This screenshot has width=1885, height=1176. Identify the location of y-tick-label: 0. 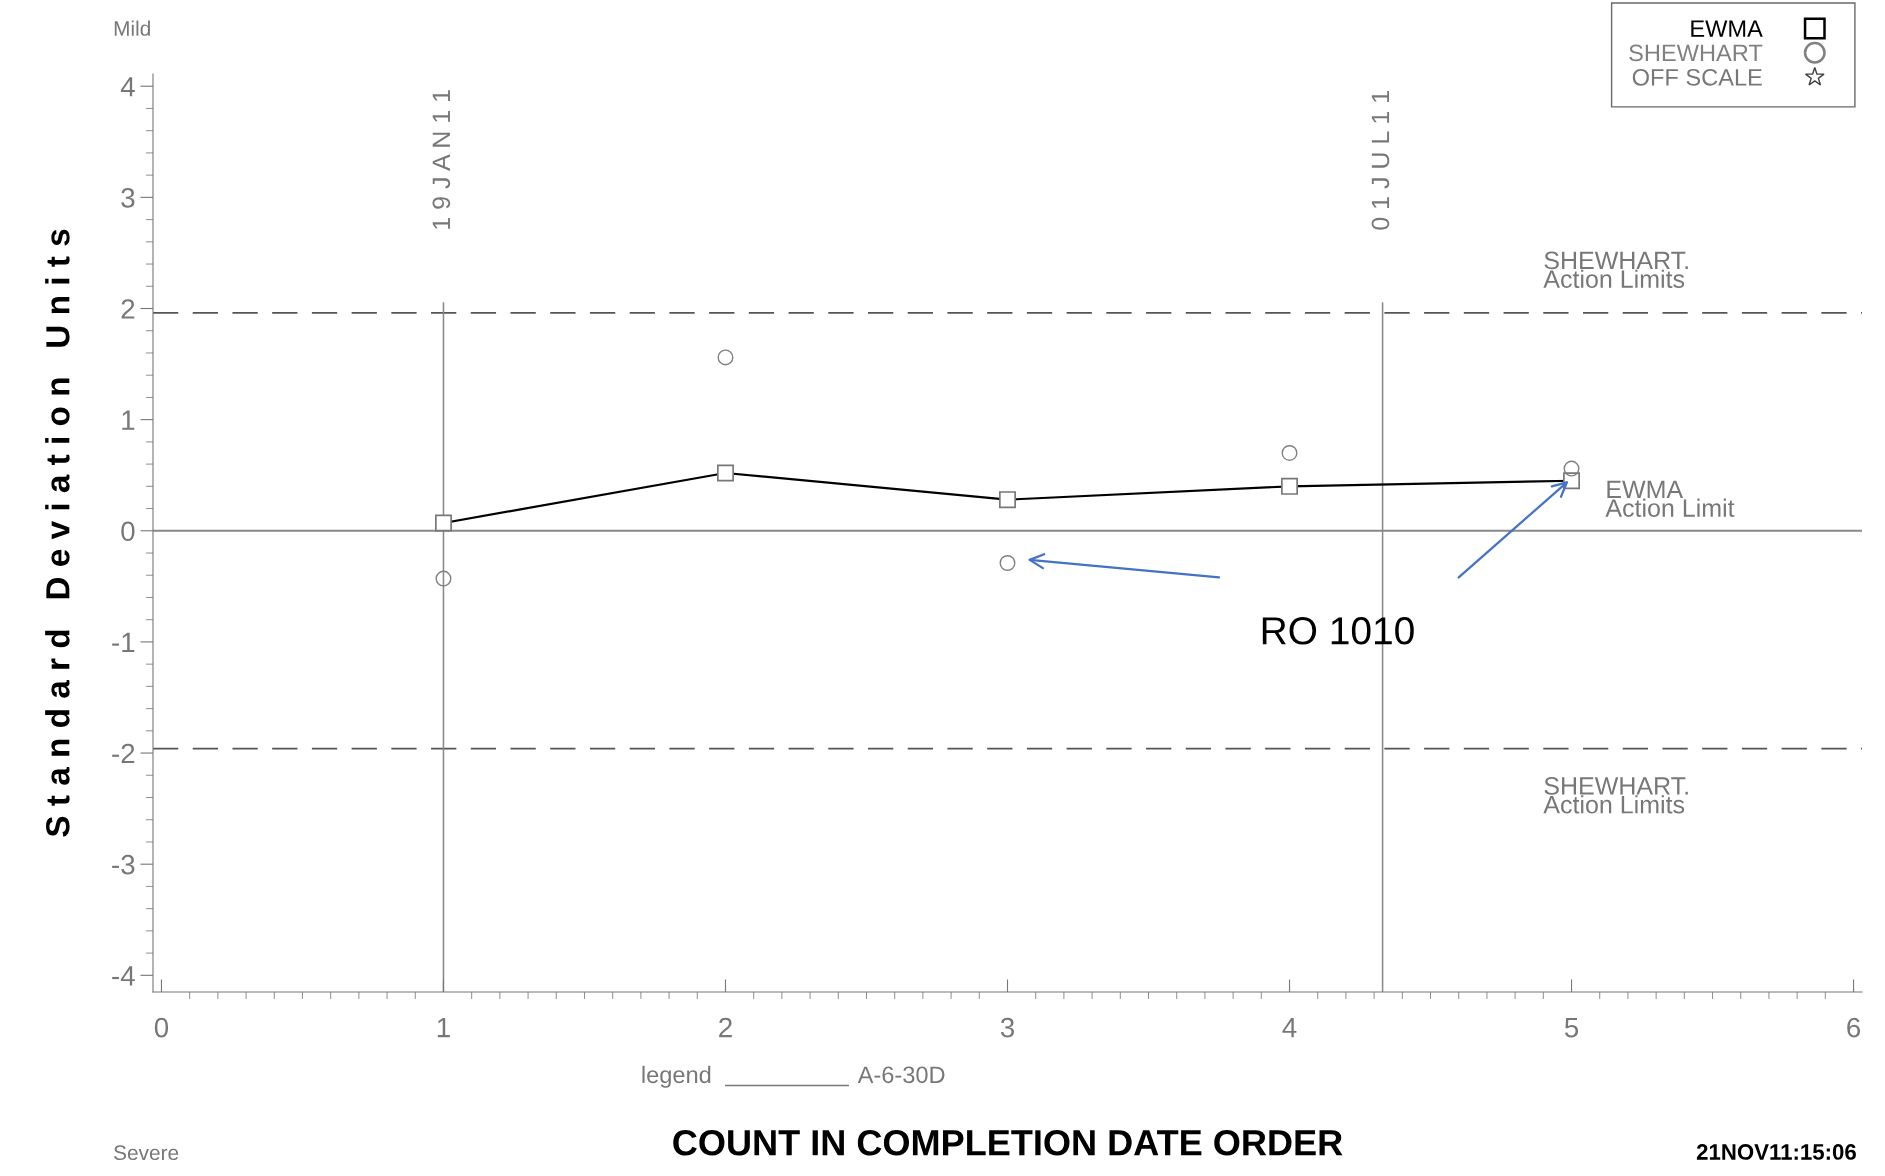
(128, 531).